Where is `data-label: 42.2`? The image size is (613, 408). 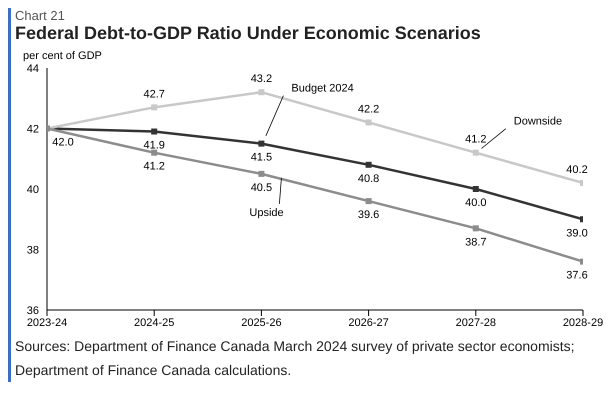
data-label: 42.2 is located at coordinates (369, 109).